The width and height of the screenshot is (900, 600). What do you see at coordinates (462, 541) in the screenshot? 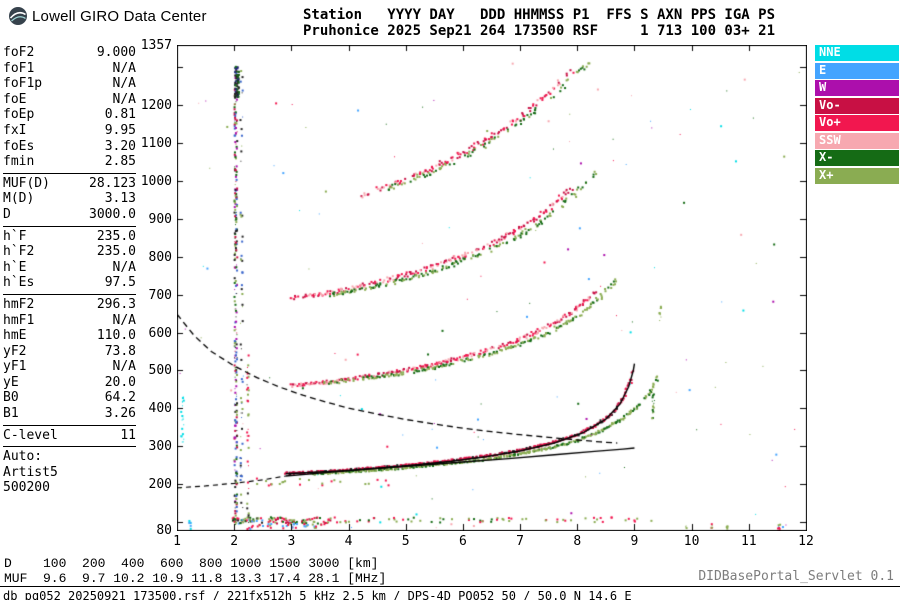
I see `x-tick-label-6: 6` at bounding box center [462, 541].